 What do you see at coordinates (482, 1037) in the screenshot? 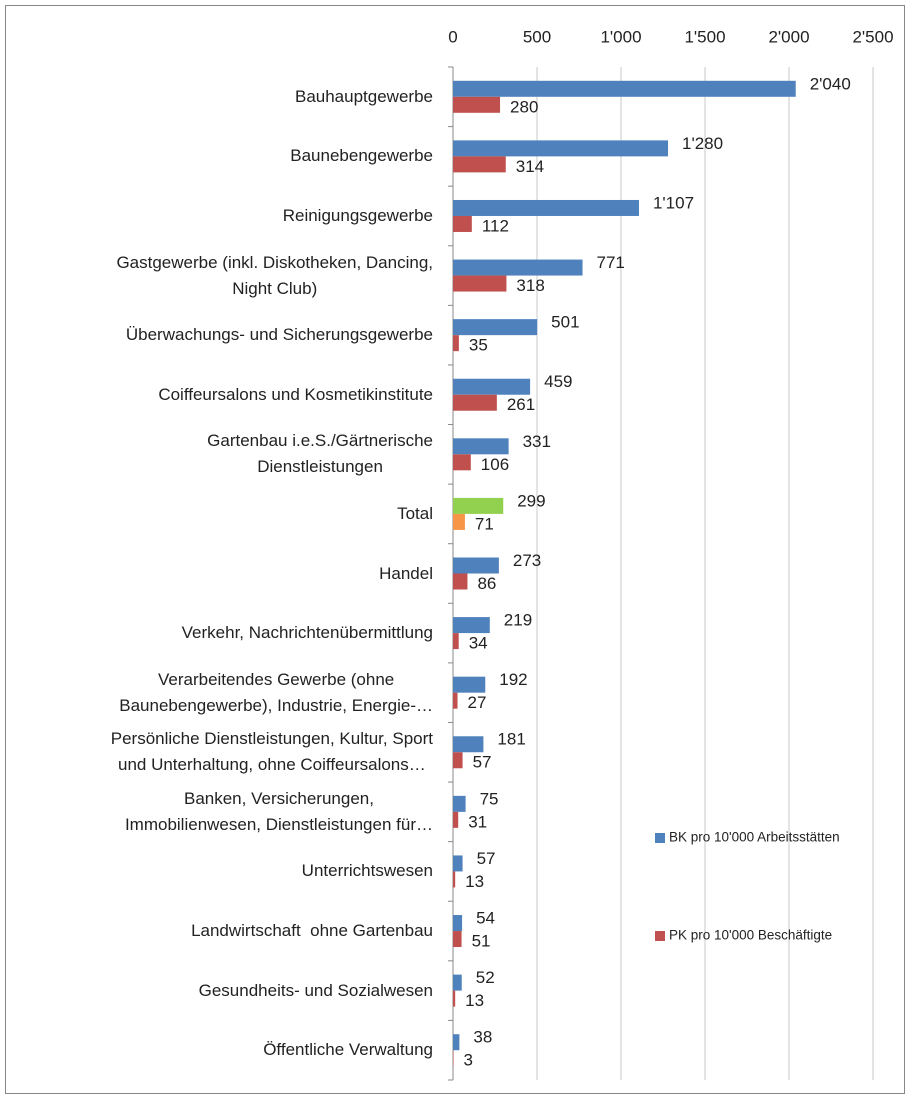
I see `data-label: 38` at bounding box center [482, 1037].